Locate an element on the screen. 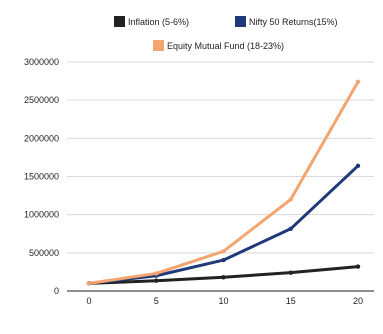 The image size is (383, 334). y-tick-label: 3000000 is located at coordinates (41, 62).